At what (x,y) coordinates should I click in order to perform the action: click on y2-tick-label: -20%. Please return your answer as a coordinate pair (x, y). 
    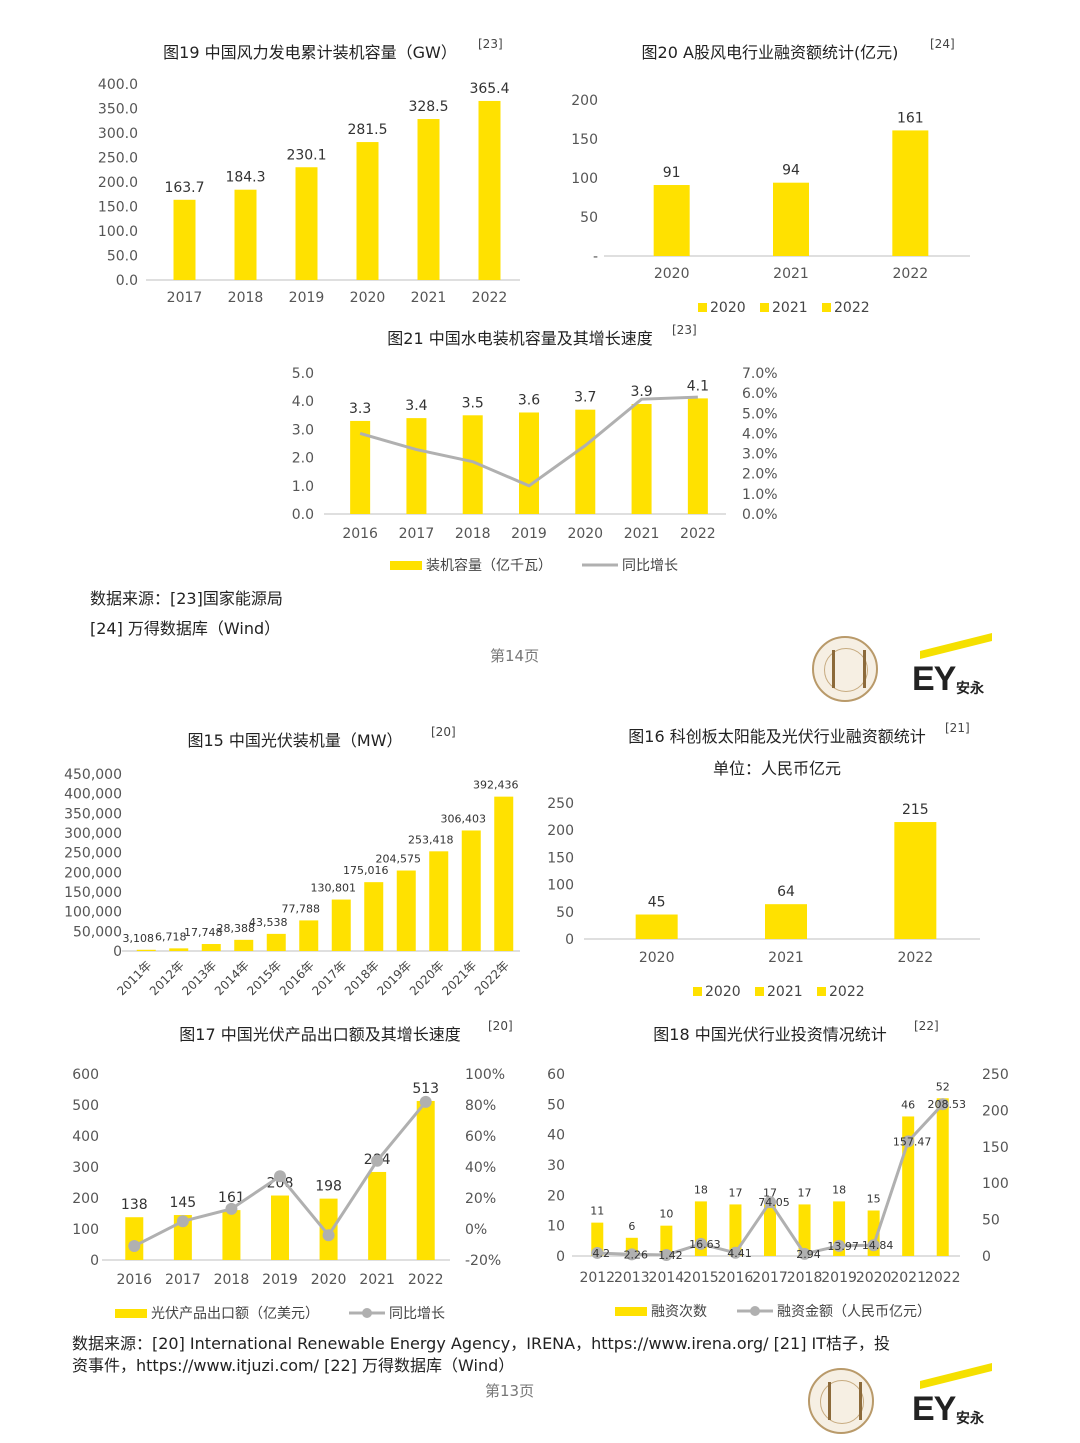
    Looking at the image, I should click on (483, 1261).